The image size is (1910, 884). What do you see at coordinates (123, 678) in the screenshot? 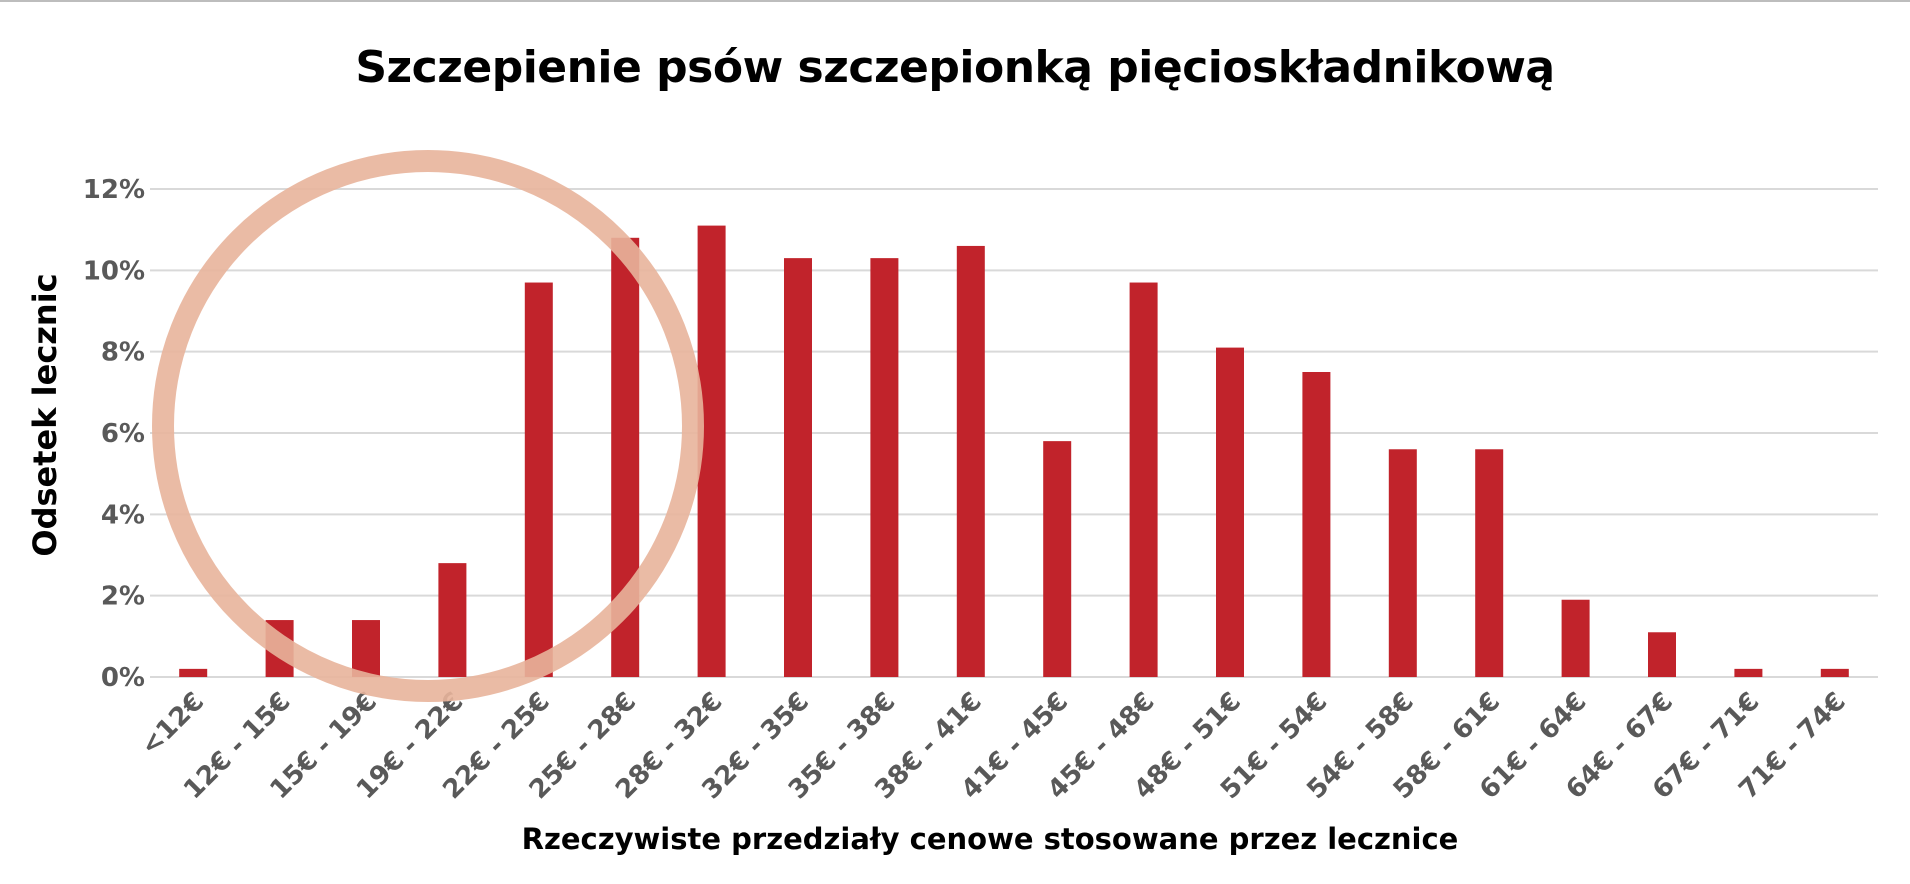
I see `y-tick-label: 0%` at bounding box center [123, 678].